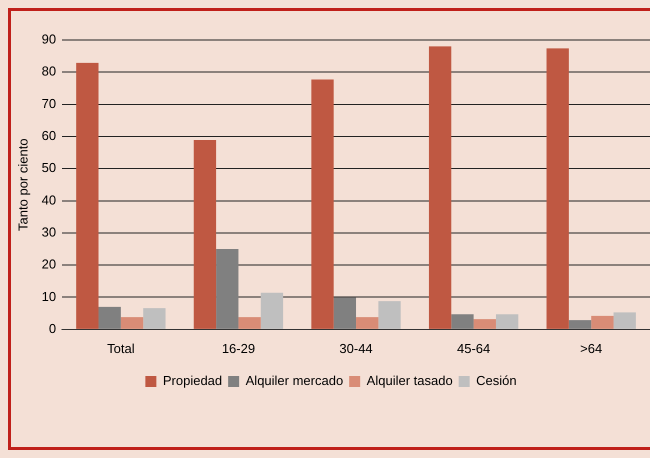 The image size is (650, 458). What do you see at coordinates (52, 328) in the screenshot?
I see `y-tick-label: 0` at bounding box center [52, 328].